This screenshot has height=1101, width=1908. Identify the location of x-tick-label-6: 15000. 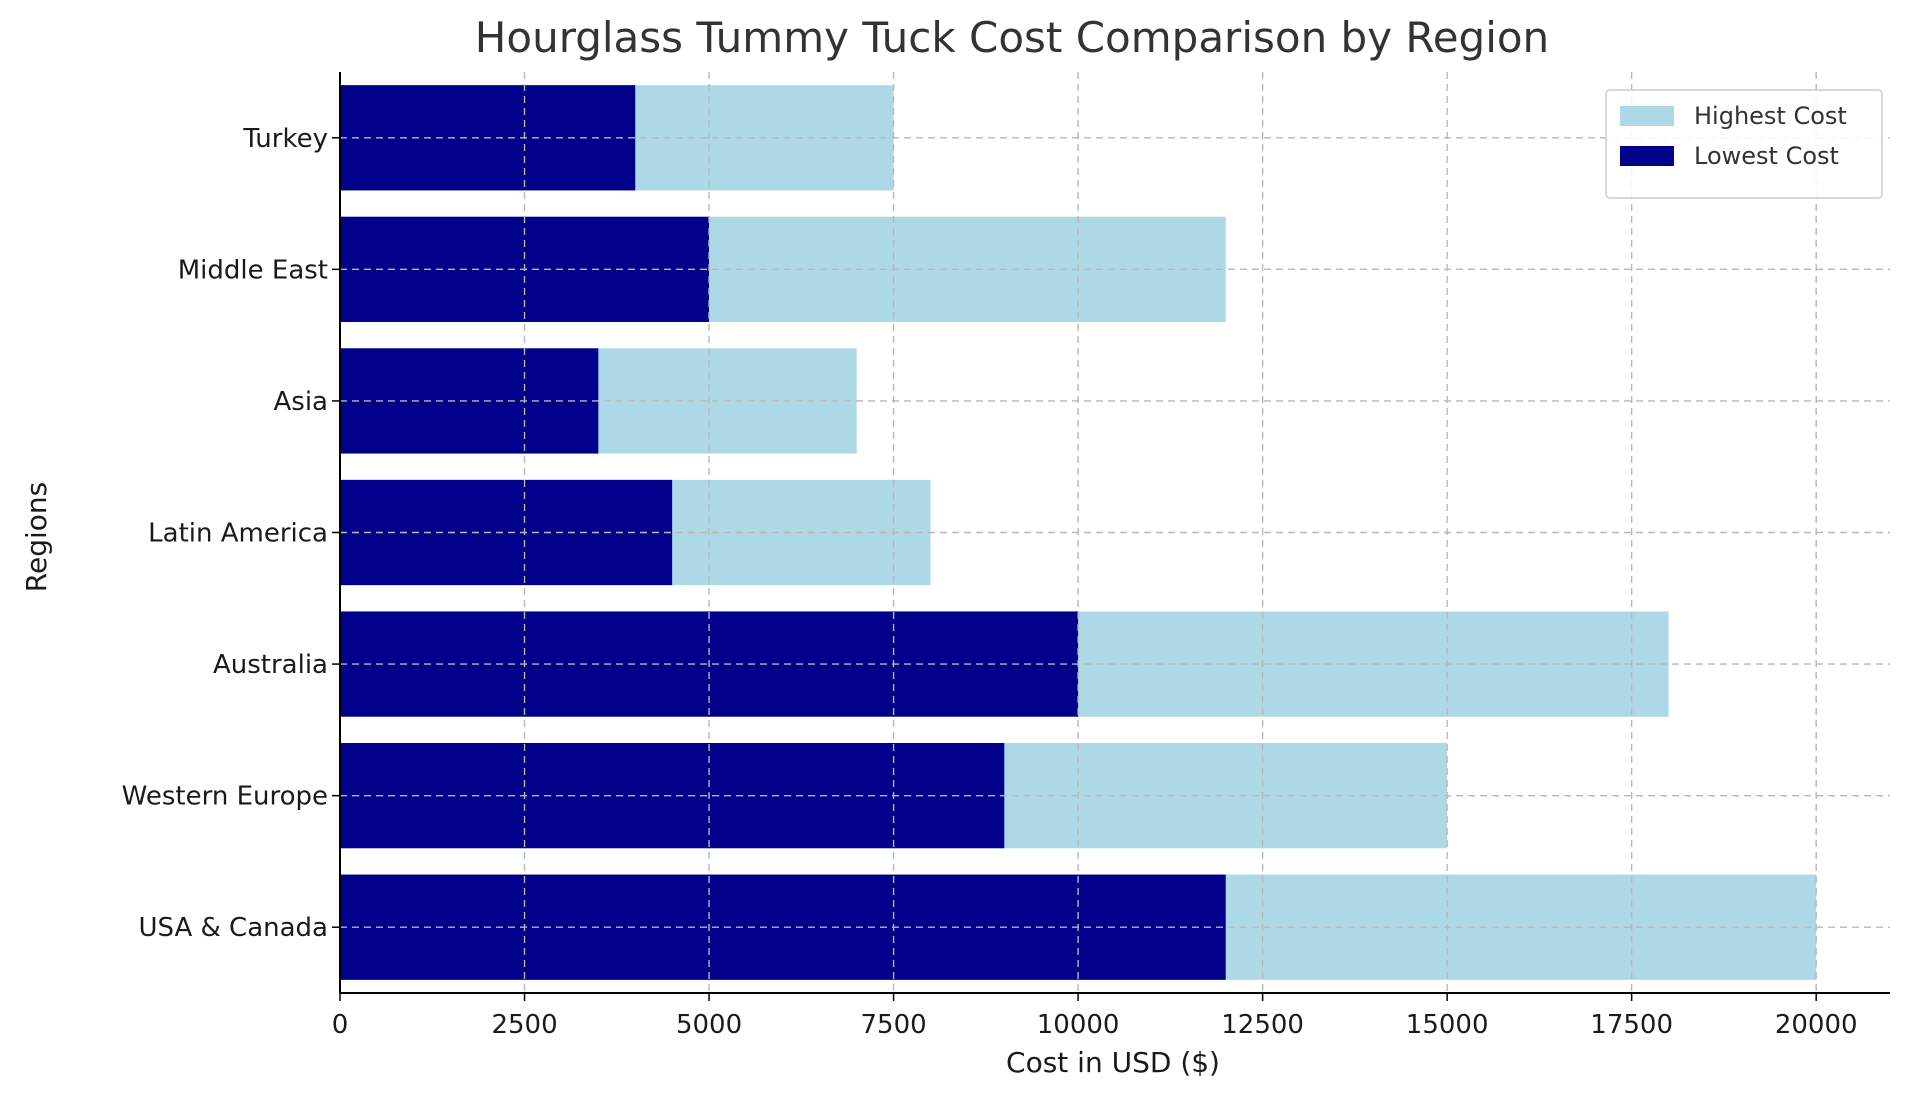
(1447, 1025).